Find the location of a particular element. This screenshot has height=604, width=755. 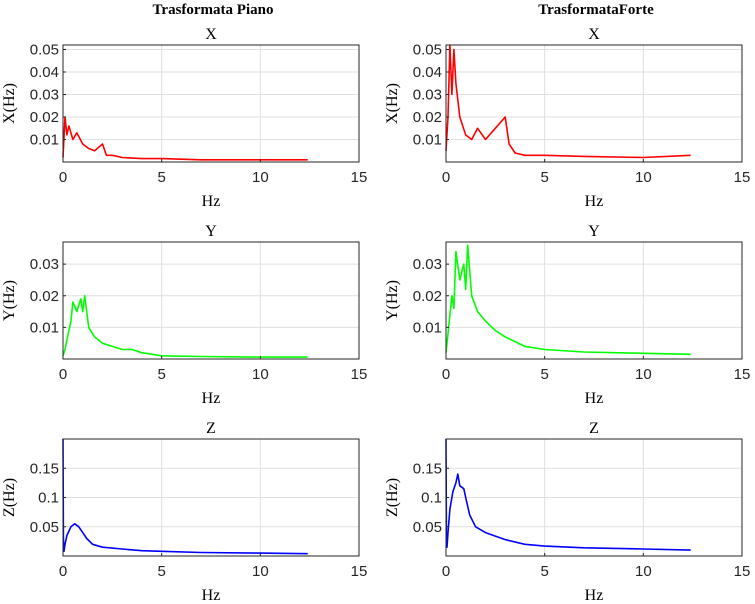

column-title-right: TrasformataForte is located at coordinates (596, 10).